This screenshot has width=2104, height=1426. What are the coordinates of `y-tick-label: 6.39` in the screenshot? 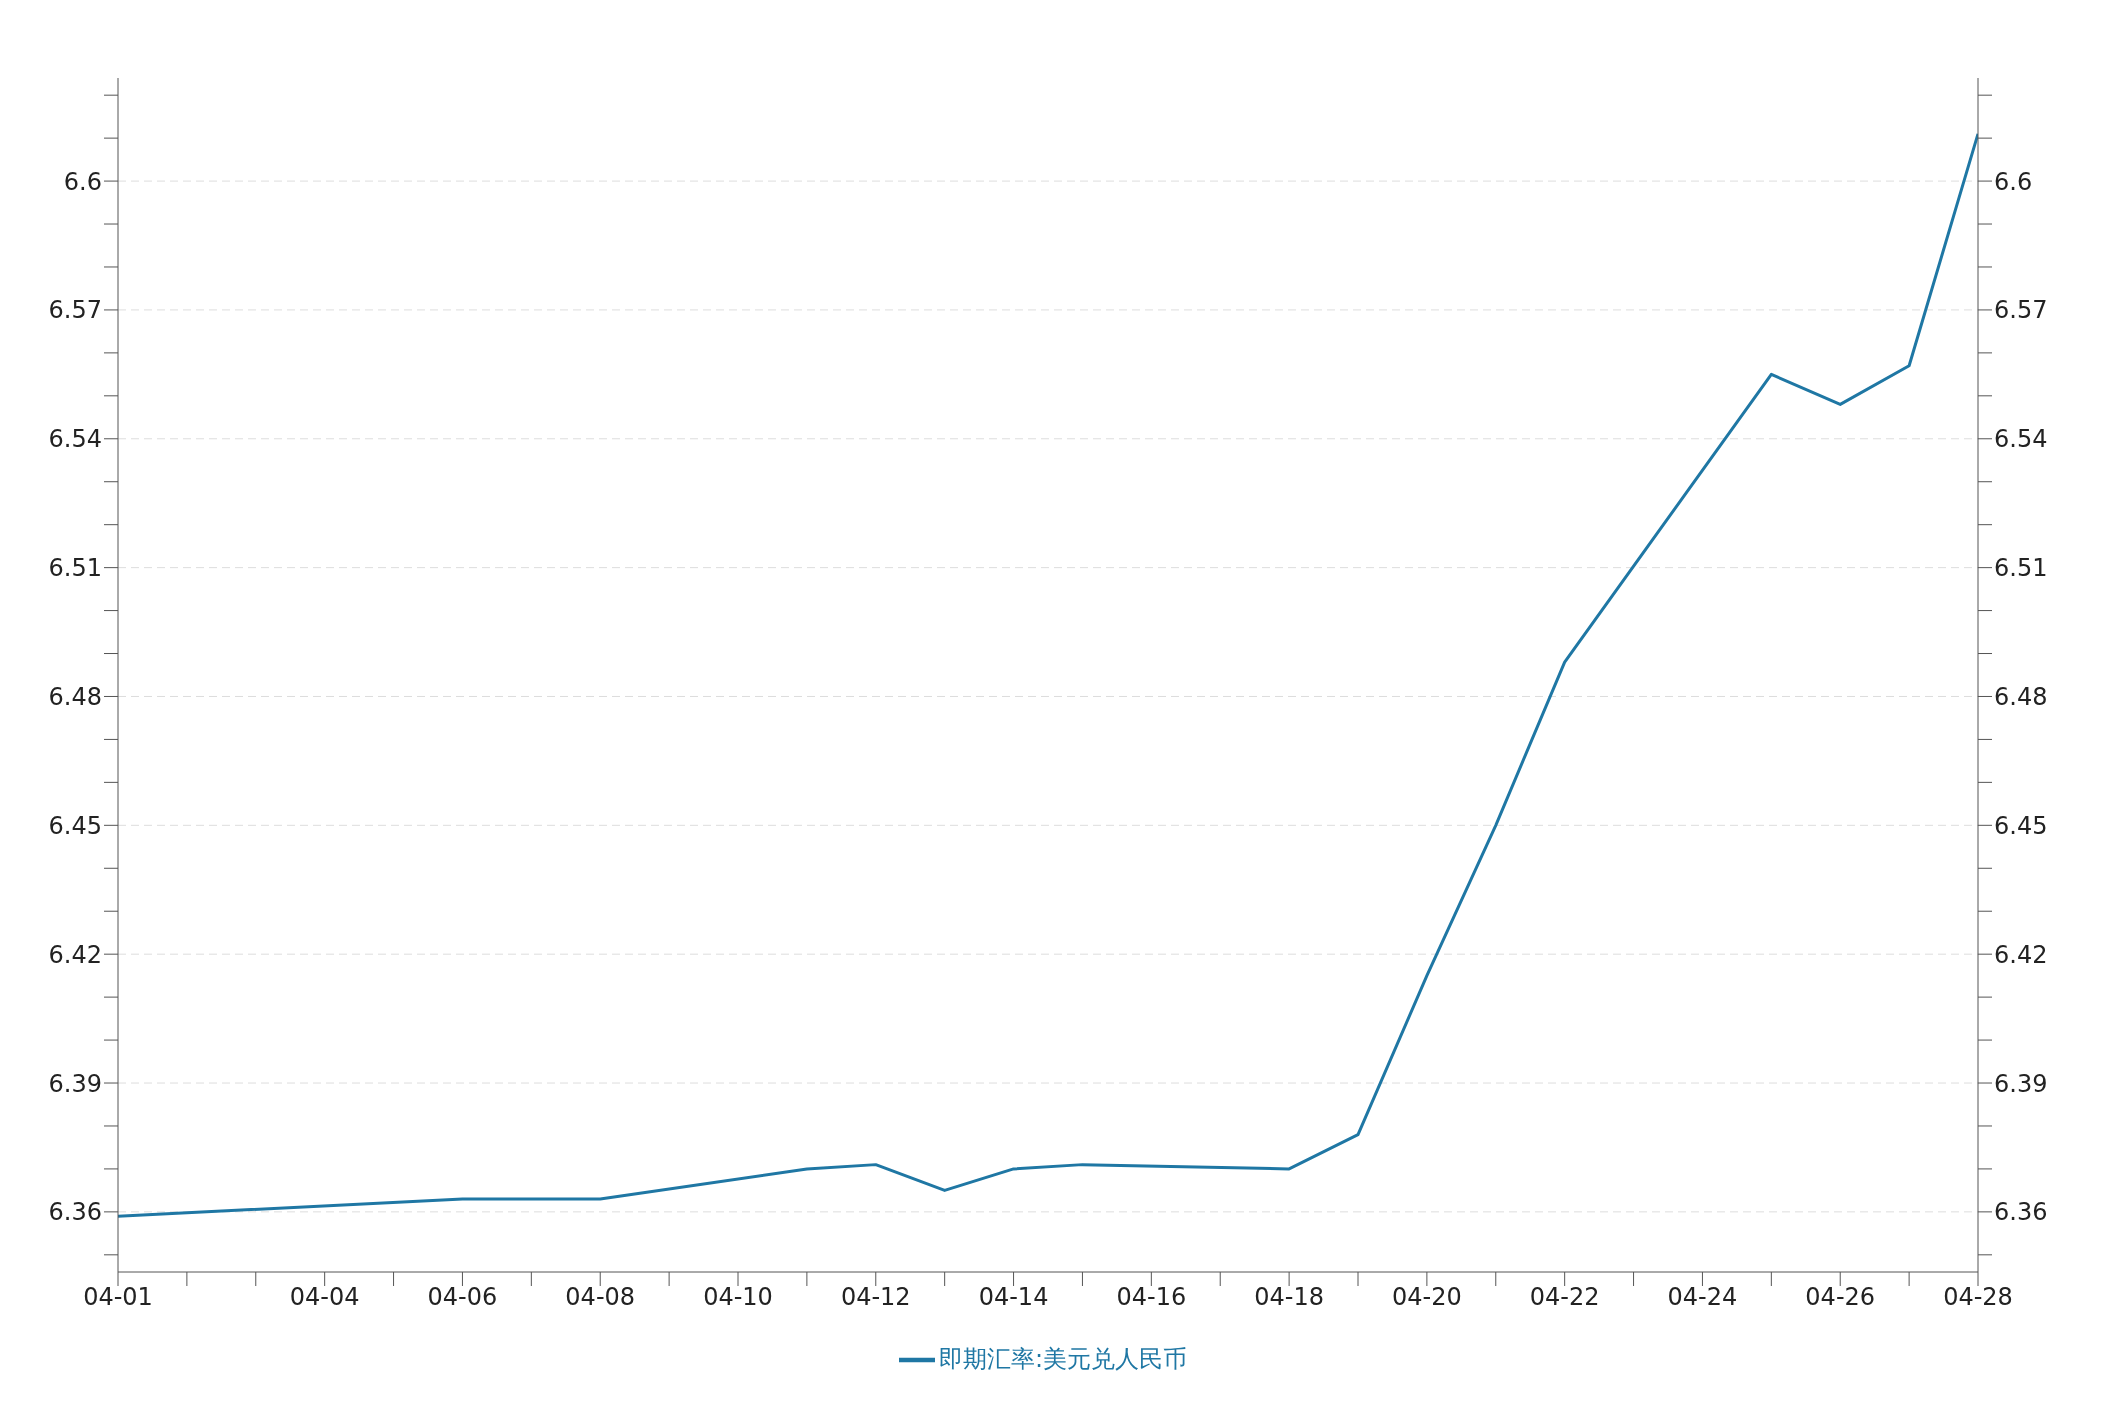 It's located at (75, 1083).